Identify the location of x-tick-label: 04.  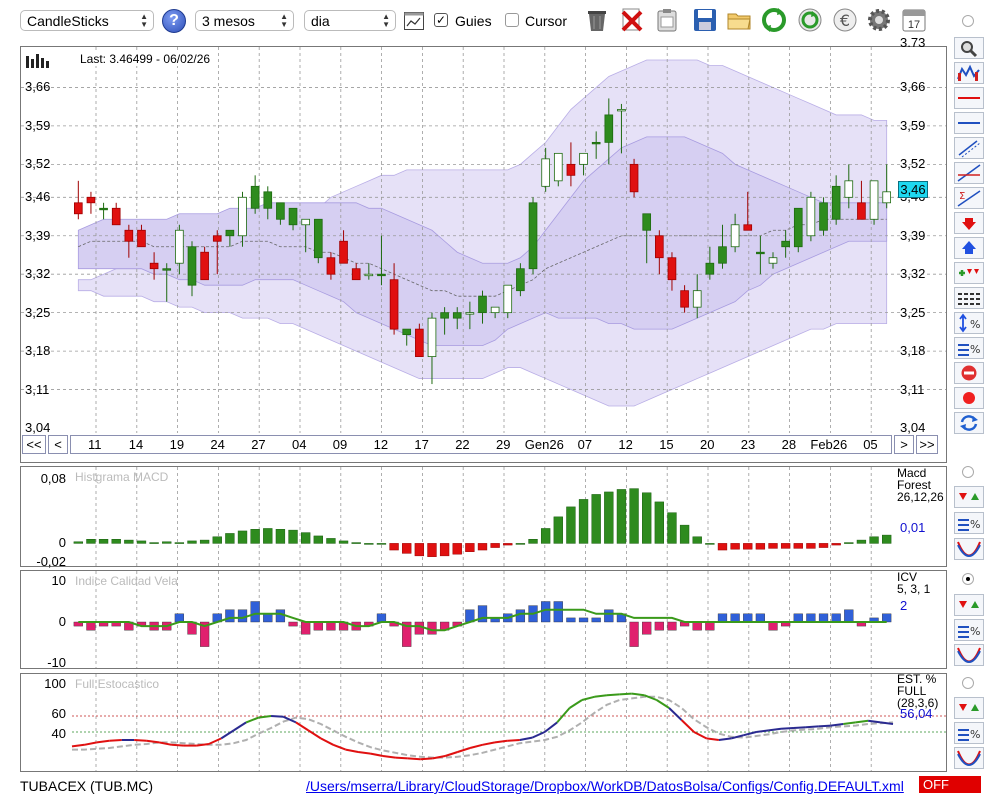
(299, 444).